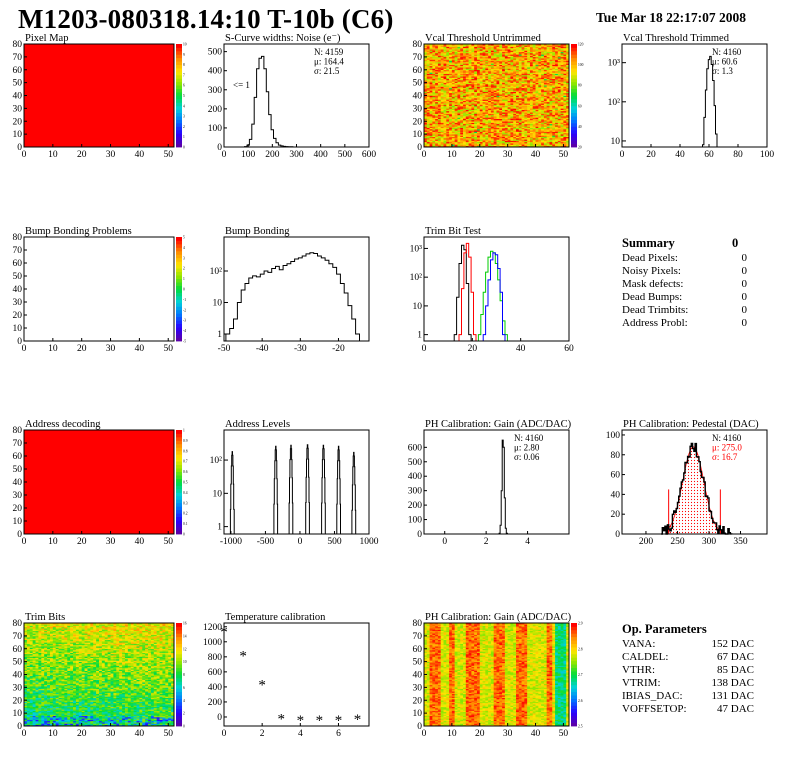 This screenshot has height=772, width=796. What do you see at coordinates (185, 441) in the screenshot?
I see `color-scale-tick-label: 0.9` at bounding box center [185, 441].